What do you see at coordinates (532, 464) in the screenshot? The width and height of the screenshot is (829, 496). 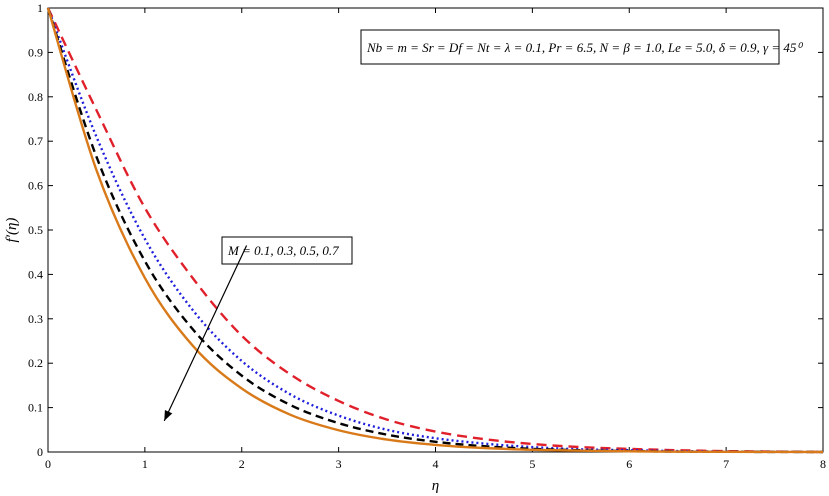 I see `x-tick-label: 5` at bounding box center [532, 464].